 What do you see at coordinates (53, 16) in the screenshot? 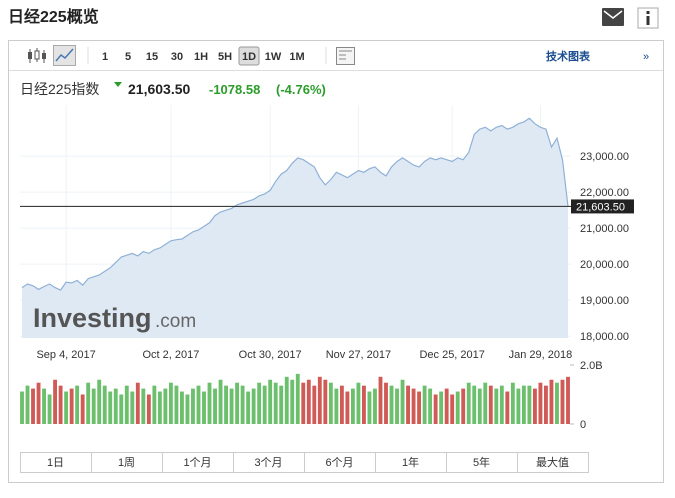
I see `widget-title: 日经225概览` at bounding box center [53, 16].